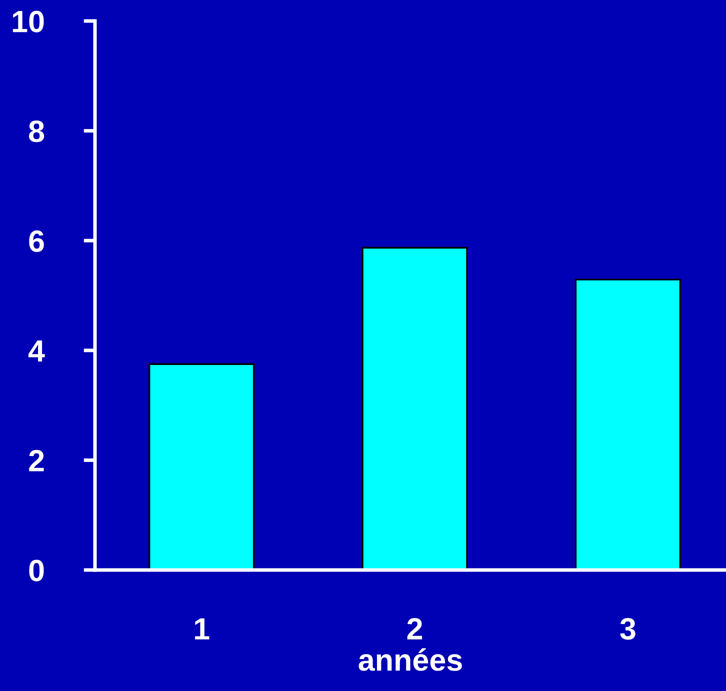  Describe the element at coordinates (414, 629) in the screenshot. I see `x-tick-label: 2` at that location.